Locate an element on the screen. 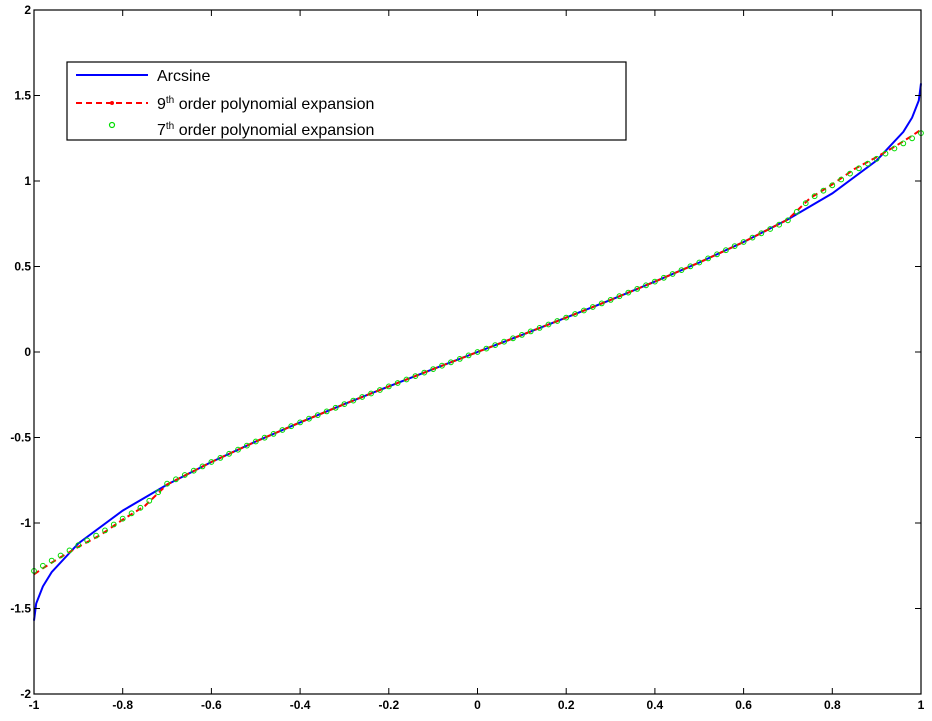 This screenshot has width=932, height=721. legend-label-9th-rest: order polynomial expansion is located at coordinates (274, 104).